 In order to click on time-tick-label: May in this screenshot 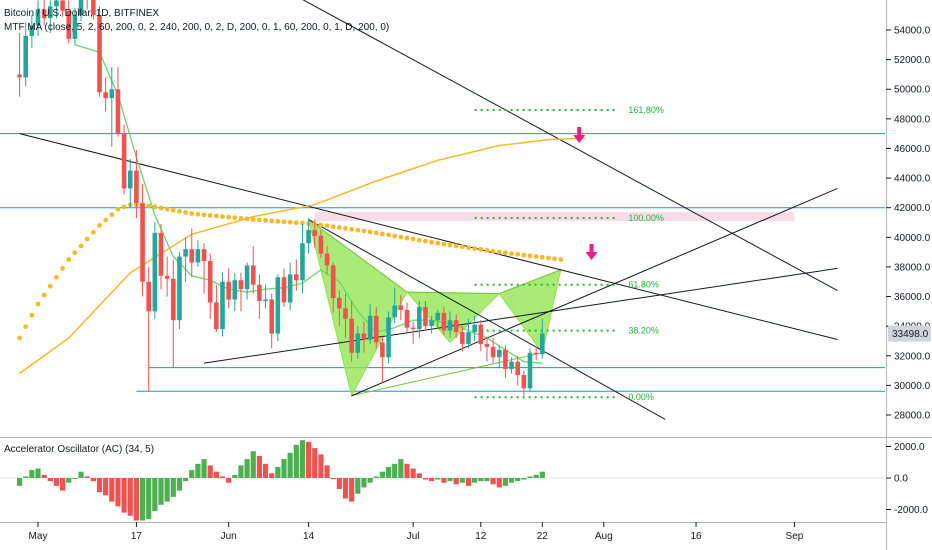, I will do `click(38, 536)`.